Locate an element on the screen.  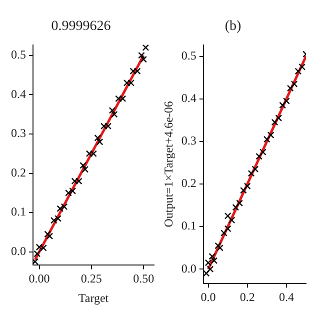
x-tick-label: 0.2 is located at coordinates (247, 297).